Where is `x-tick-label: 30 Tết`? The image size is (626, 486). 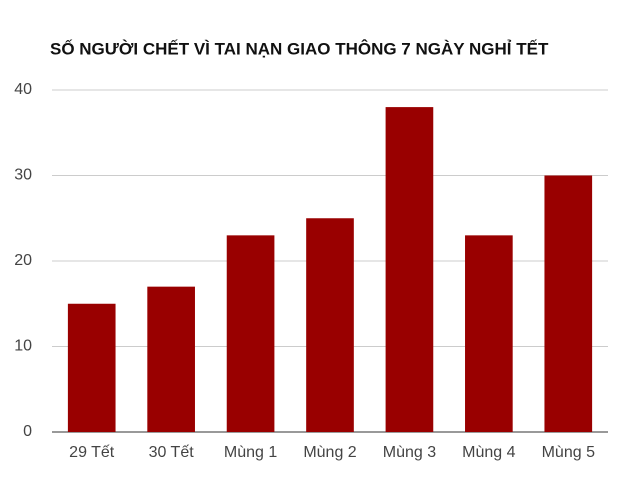 x-tick-label: 30 Tết is located at coordinates (172, 452).